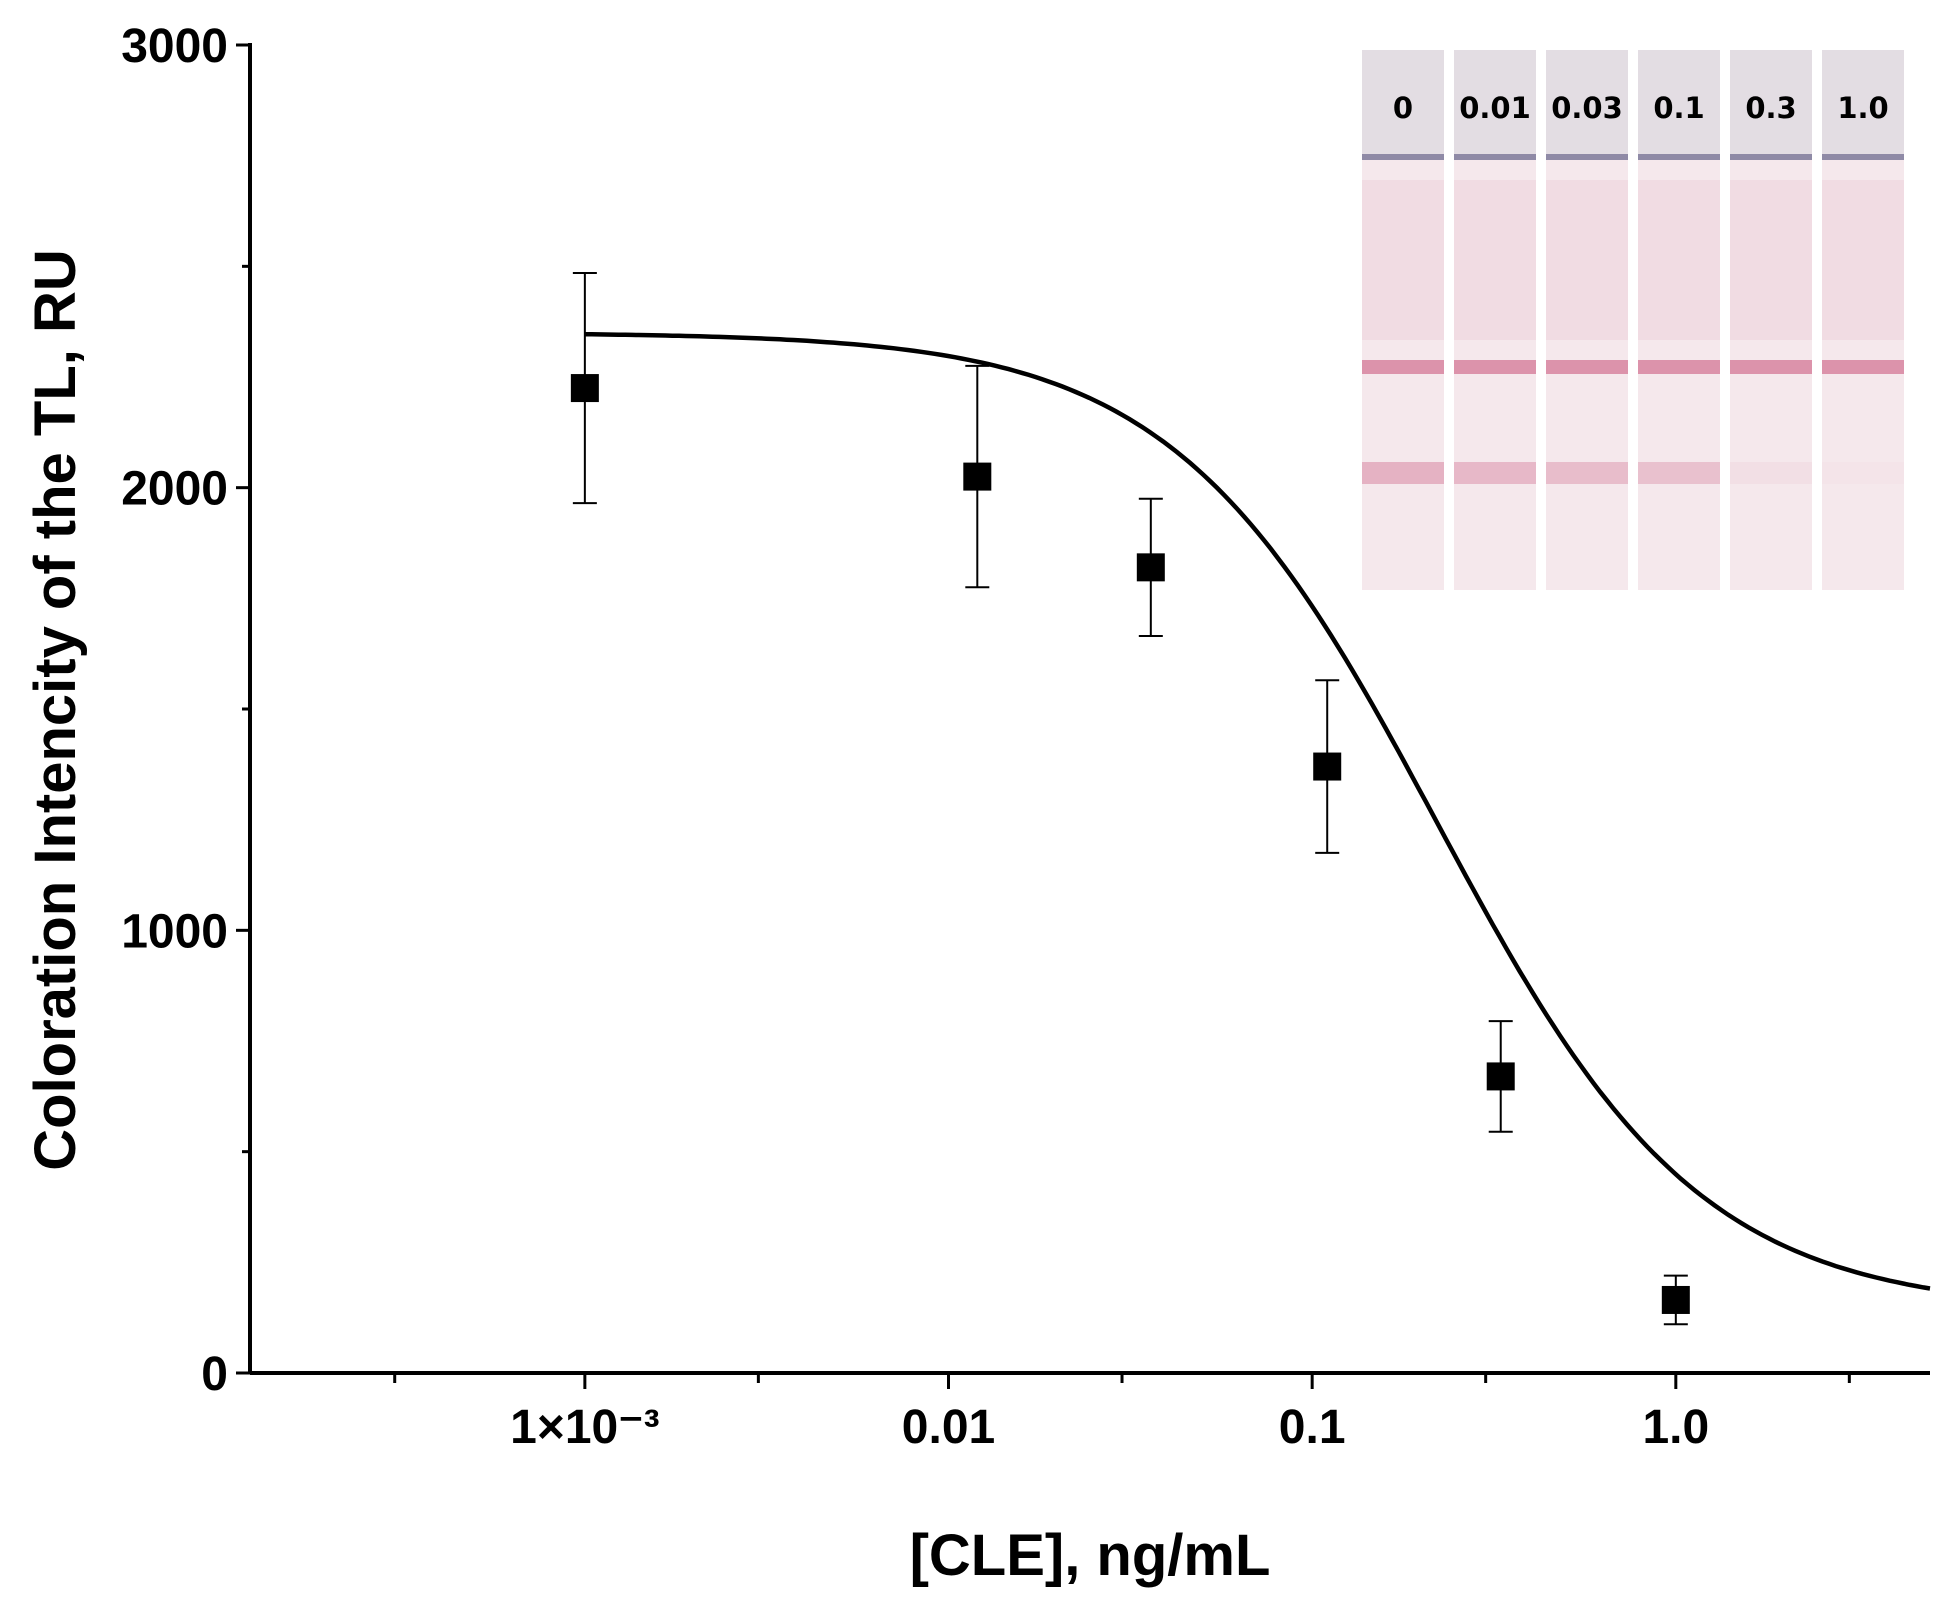  What do you see at coordinates (1587, 108) in the screenshot?
I see `strip-label: 0.03` at bounding box center [1587, 108].